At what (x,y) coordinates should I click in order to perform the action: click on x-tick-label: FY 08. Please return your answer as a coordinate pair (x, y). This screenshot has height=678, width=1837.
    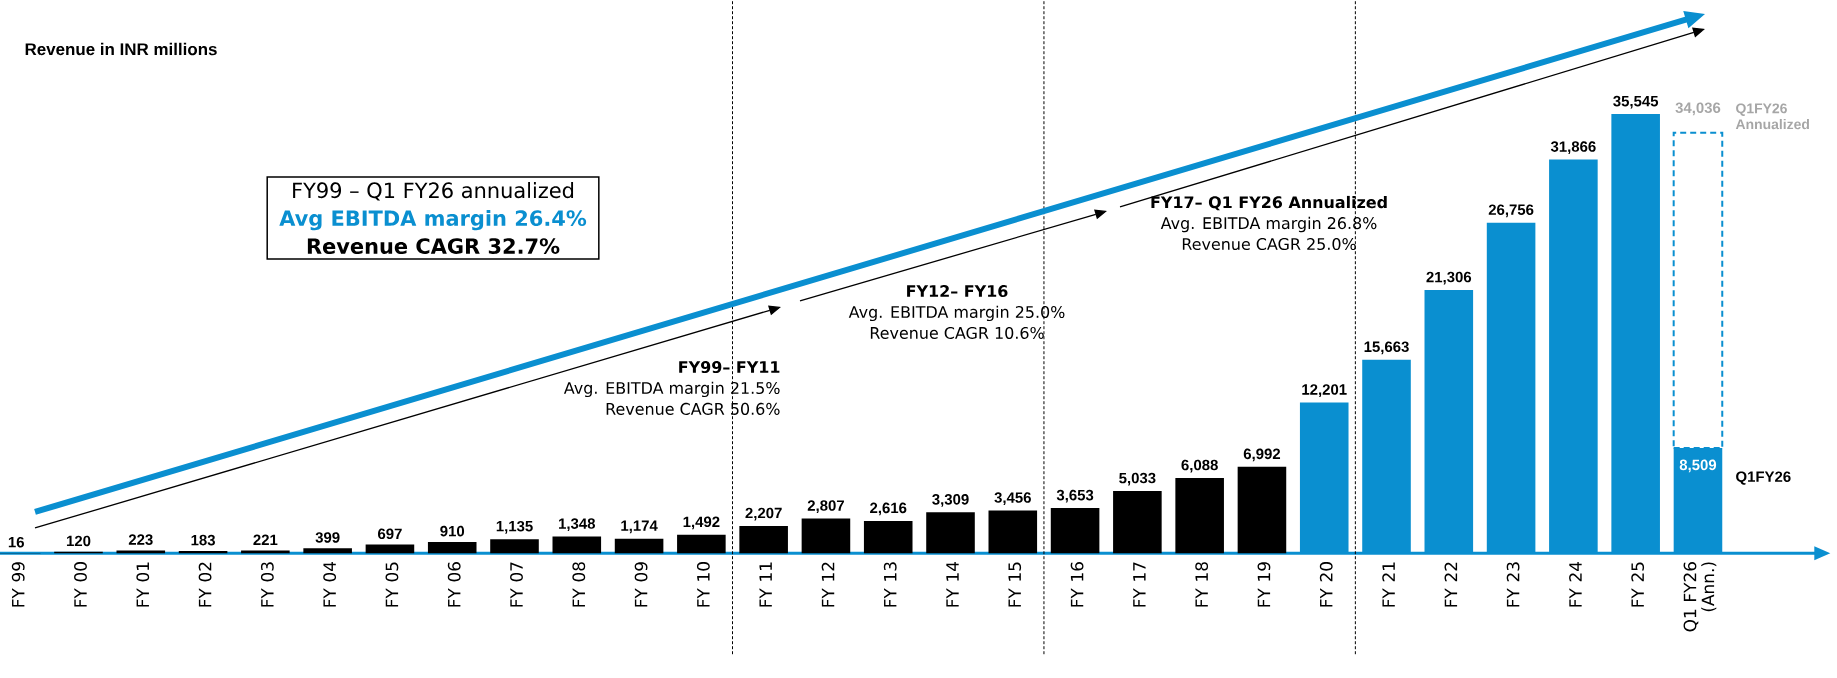
    Looking at the image, I should click on (579, 584).